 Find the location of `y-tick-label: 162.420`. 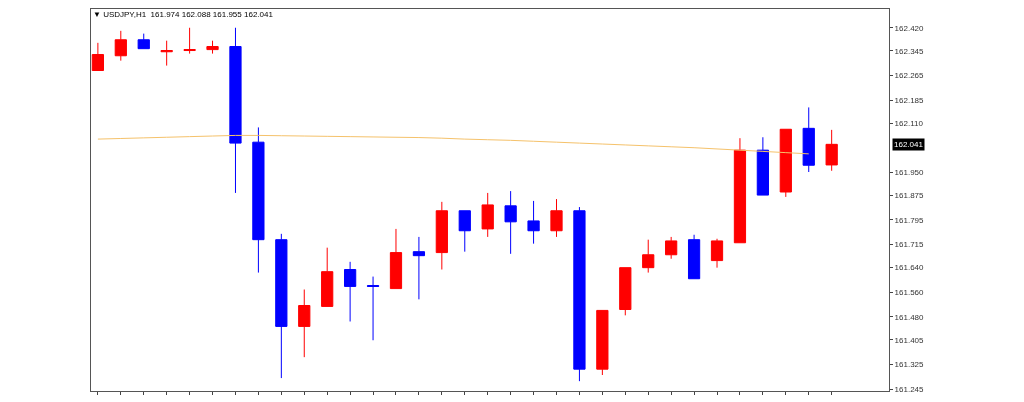

y-tick-label: 162.420 is located at coordinates (909, 28).